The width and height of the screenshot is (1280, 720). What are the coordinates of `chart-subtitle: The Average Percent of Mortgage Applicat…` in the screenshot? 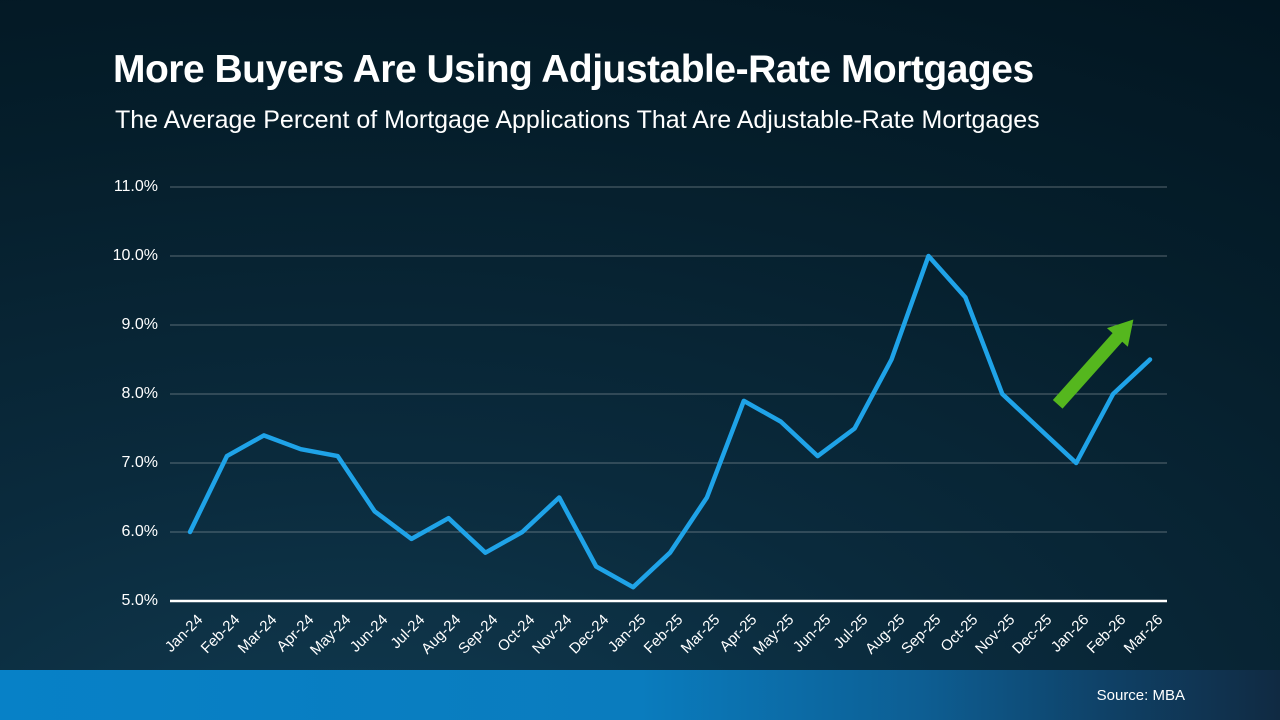 It's located at (577, 120).